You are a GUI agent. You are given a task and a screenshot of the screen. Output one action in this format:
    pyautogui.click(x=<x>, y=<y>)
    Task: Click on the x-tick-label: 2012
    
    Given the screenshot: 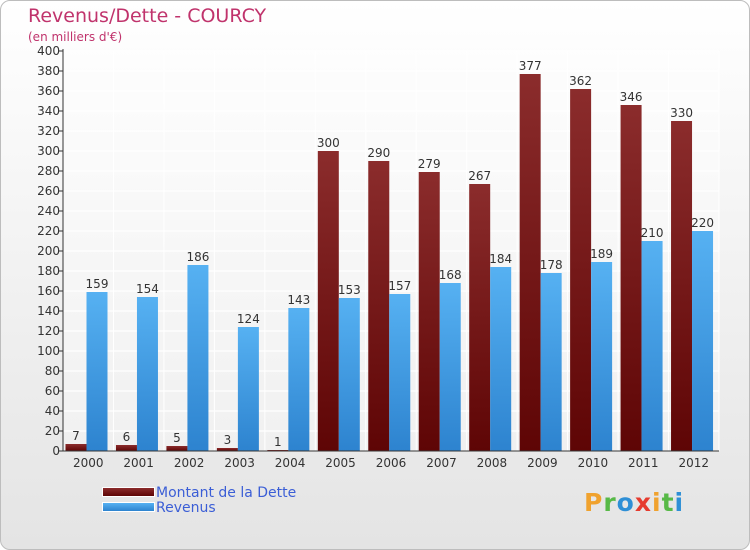 What is the action you would take?
    pyautogui.click(x=693, y=463)
    